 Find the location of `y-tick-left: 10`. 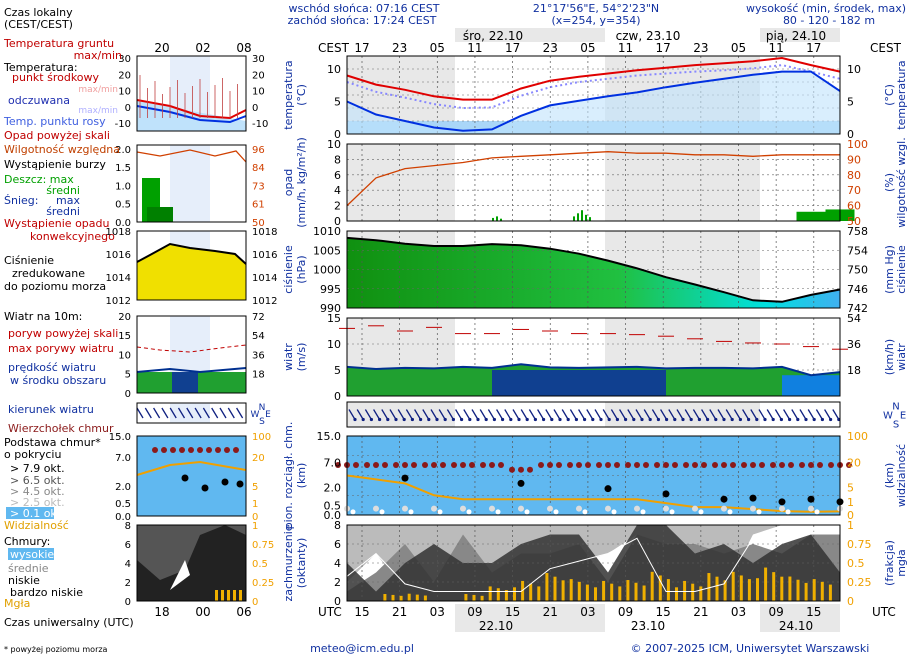

y-tick-left: 10 is located at coordinates (334, 144).